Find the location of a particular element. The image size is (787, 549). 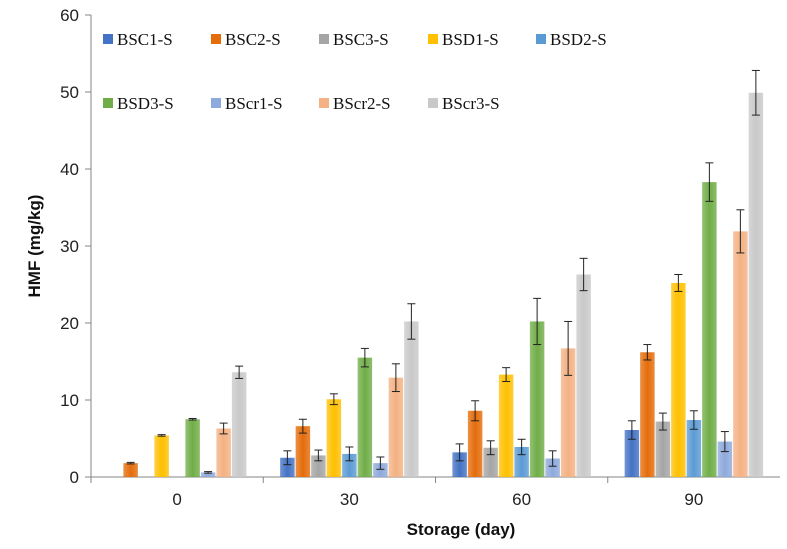

y-tick-label: 20 is located at coordinates (69, 323).